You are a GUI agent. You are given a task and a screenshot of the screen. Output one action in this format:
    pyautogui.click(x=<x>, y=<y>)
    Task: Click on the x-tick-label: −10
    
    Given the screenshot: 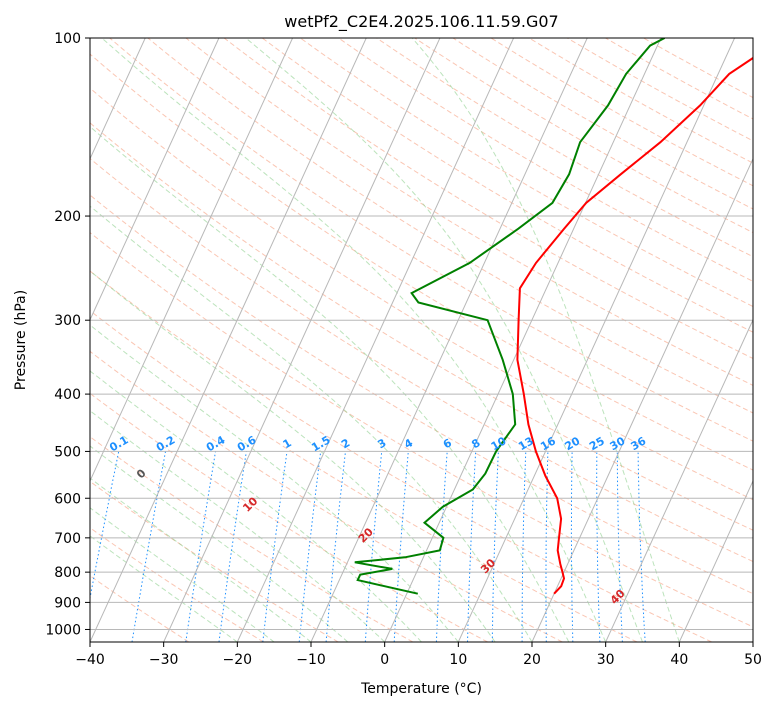 What is the action you would take?
    pyautogui.click(x=311, y=660)
    